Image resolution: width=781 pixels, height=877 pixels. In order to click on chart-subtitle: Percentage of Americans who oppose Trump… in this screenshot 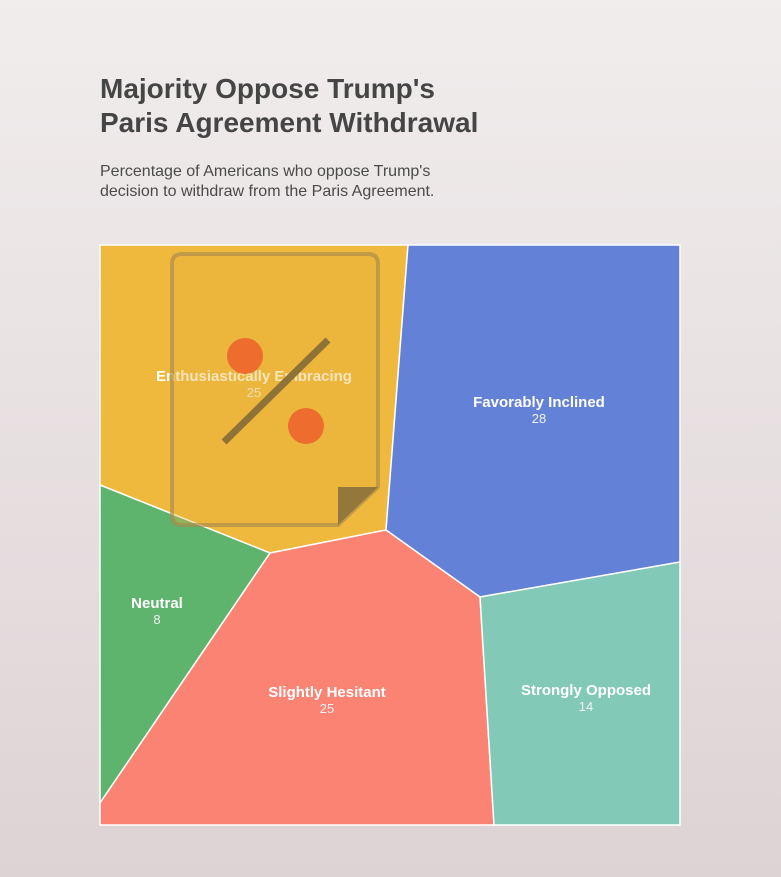, I will do `click(267, 181)`.